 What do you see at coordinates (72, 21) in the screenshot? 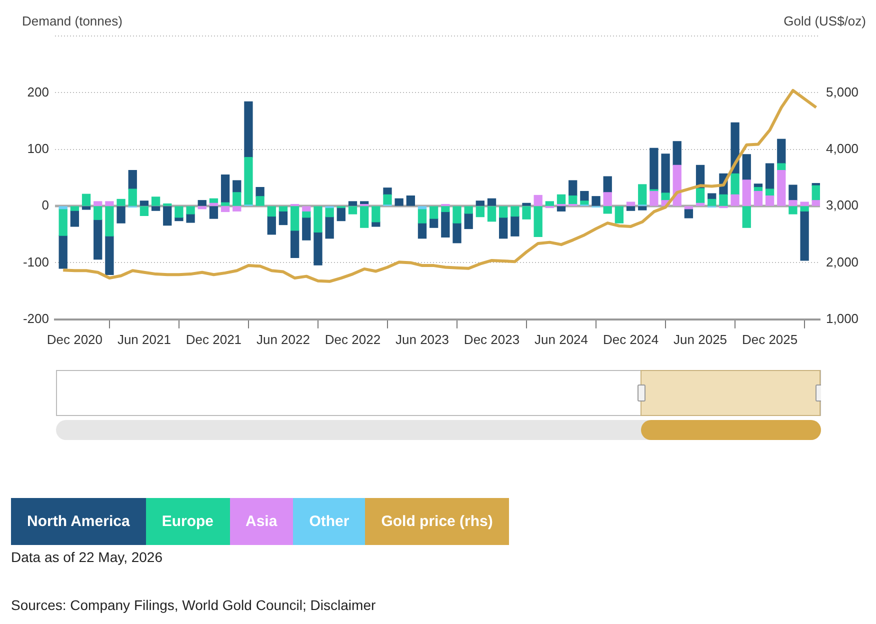
I see `y-axis-title: Demand (tonnes)` at bounding box center [72, 21].